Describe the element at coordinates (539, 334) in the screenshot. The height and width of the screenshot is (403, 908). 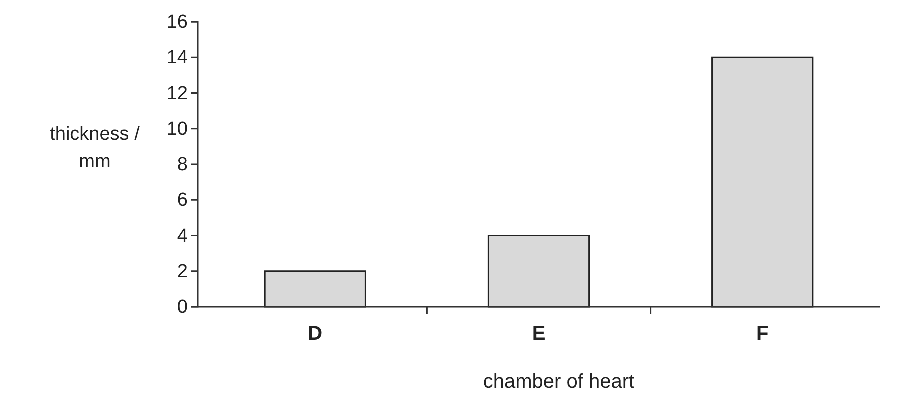
I see `x-tick-label: E` at that location.